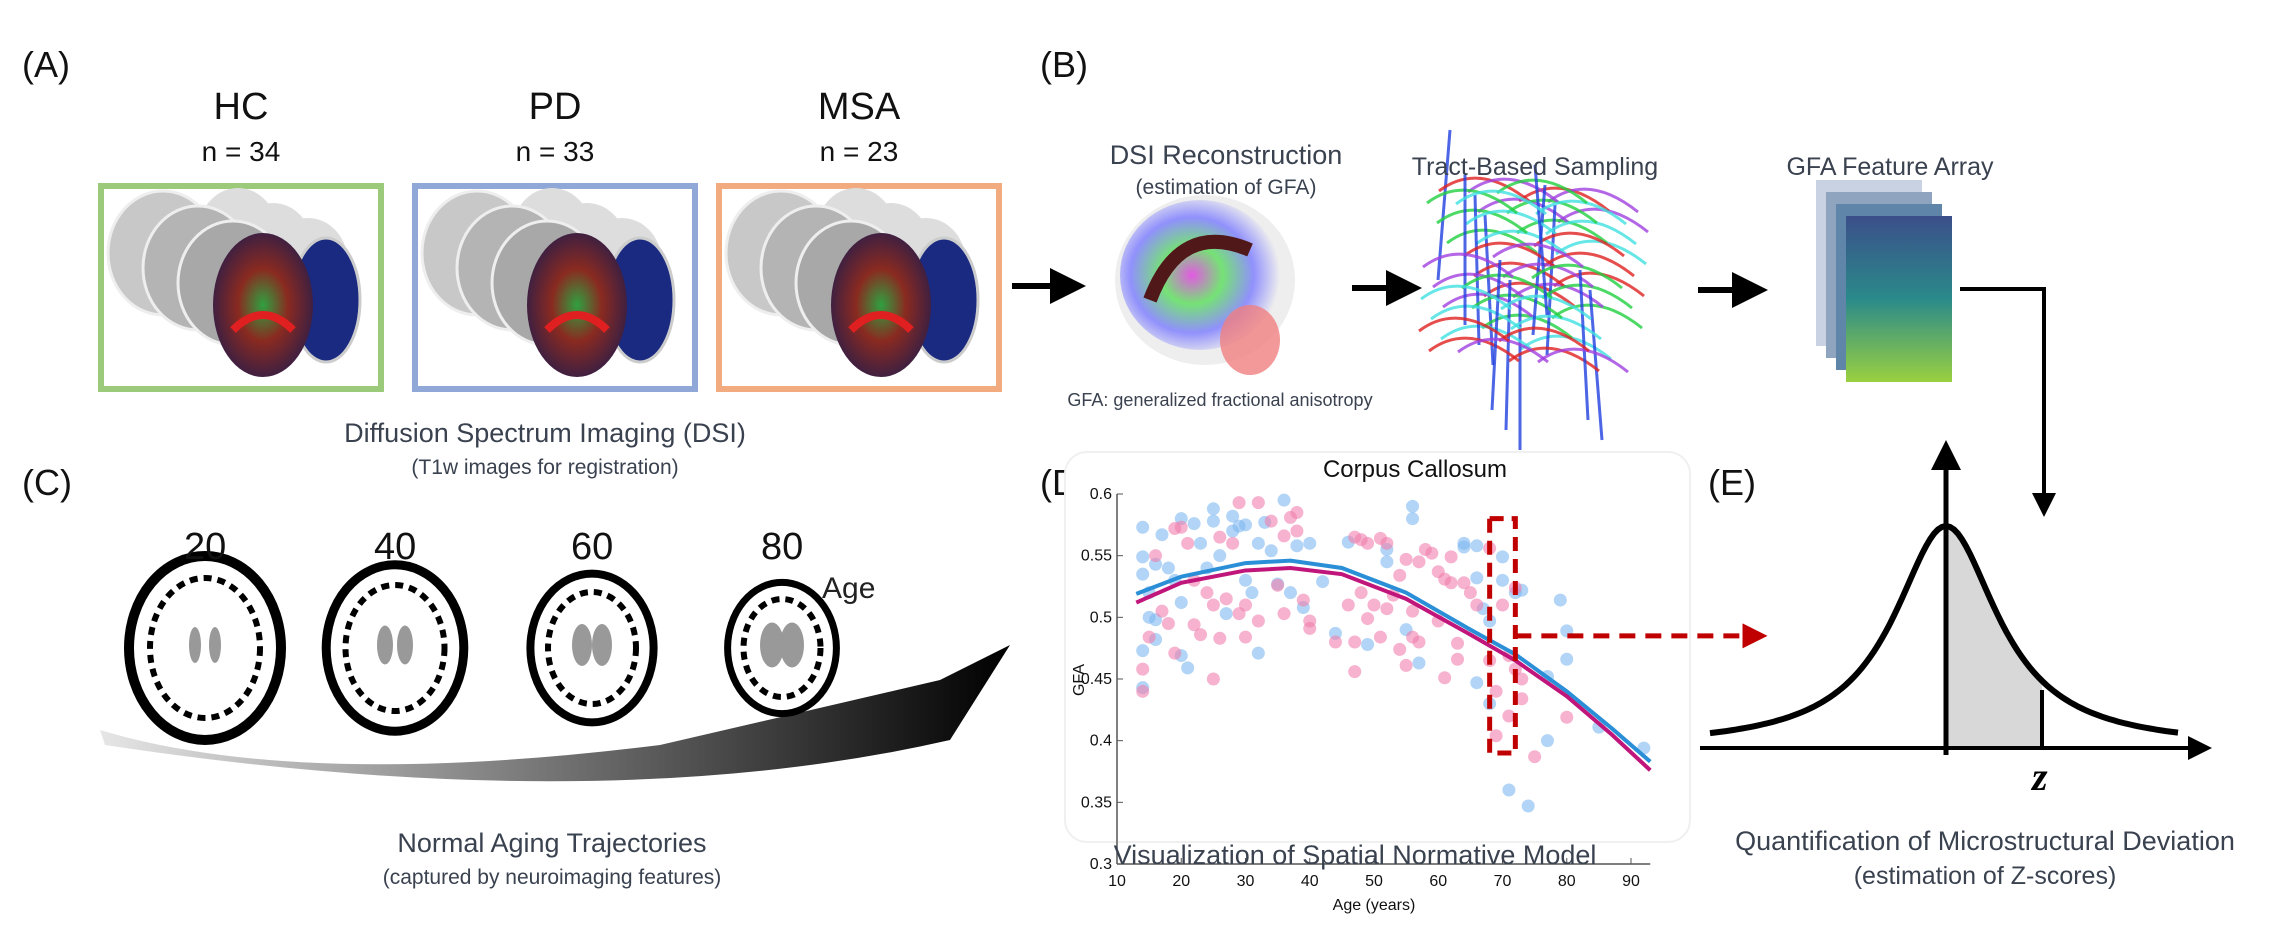 This screenshot has height=947, width=2290. I want to click on panel-a-subcaption: (T1w images for registration), so click(545, 467).